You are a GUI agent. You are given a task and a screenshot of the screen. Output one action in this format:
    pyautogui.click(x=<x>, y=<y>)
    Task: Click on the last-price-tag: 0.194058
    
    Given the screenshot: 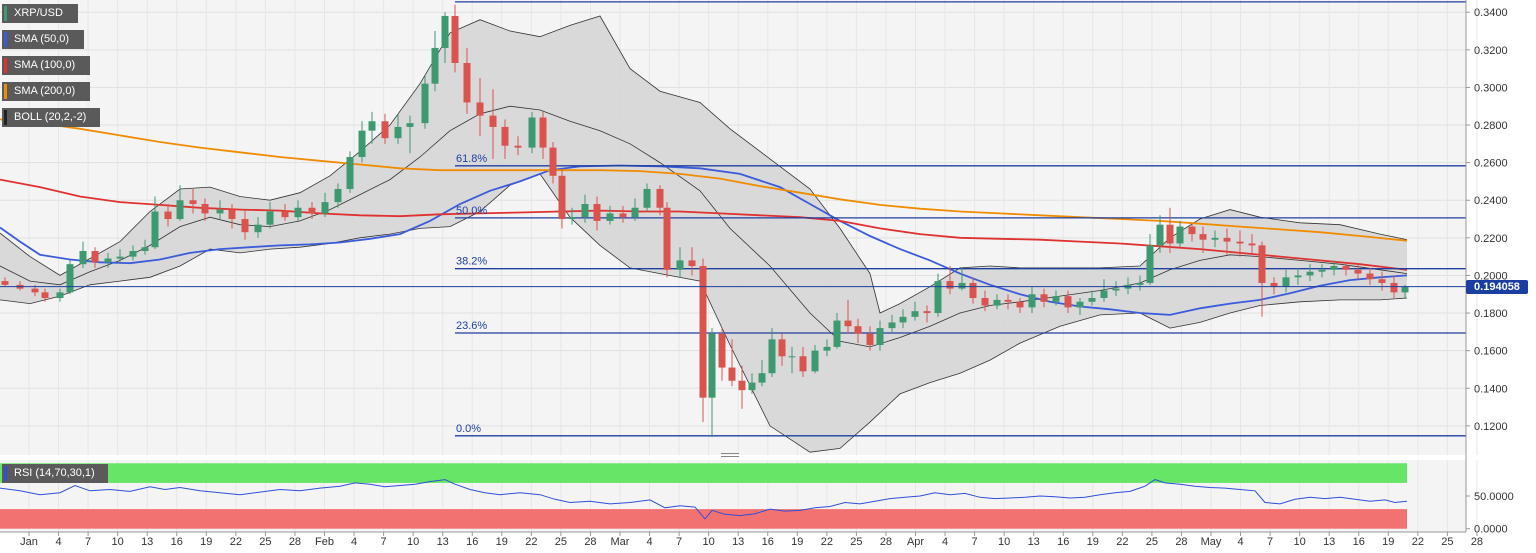 What is the action you would take?
    pyautogui.click(x=1497, y=287)
    